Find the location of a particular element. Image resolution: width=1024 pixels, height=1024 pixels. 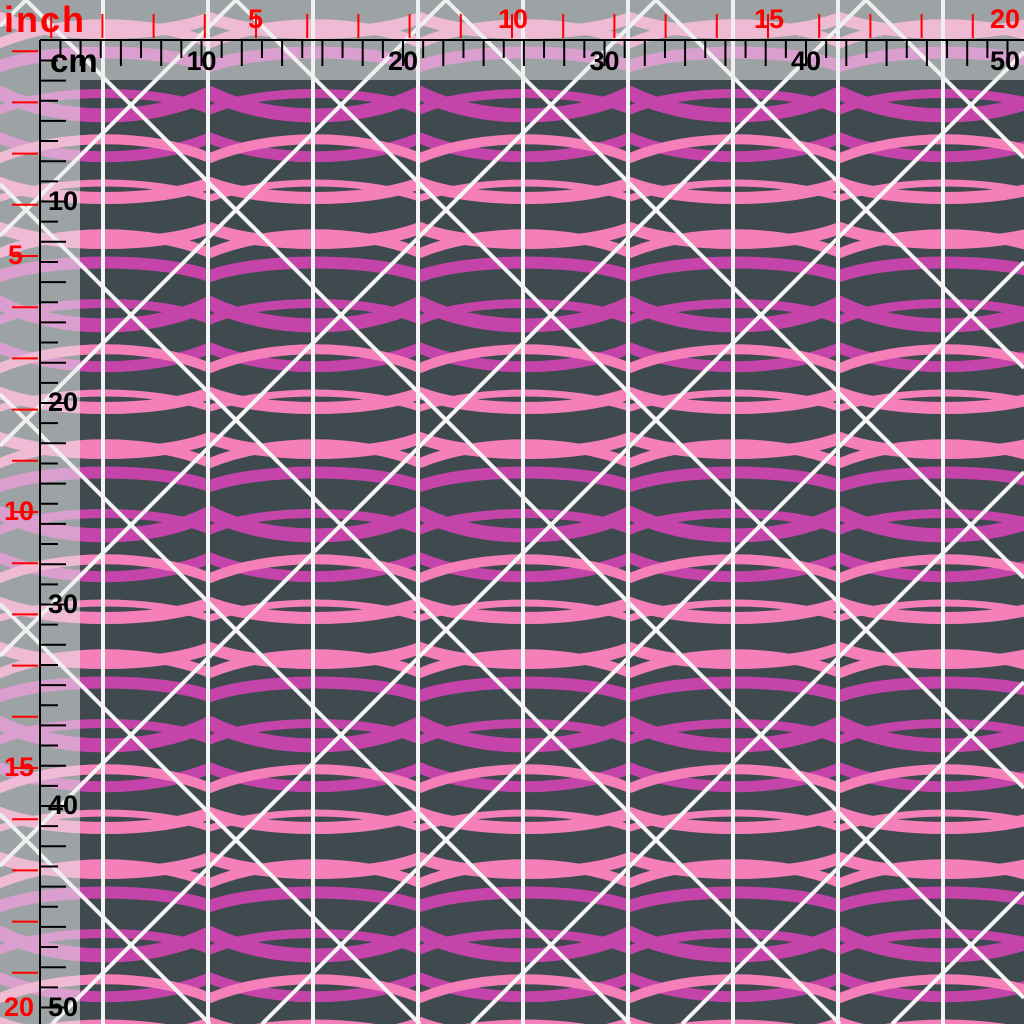

left-inch-label: 20 is located at coordinates (19, 1007).